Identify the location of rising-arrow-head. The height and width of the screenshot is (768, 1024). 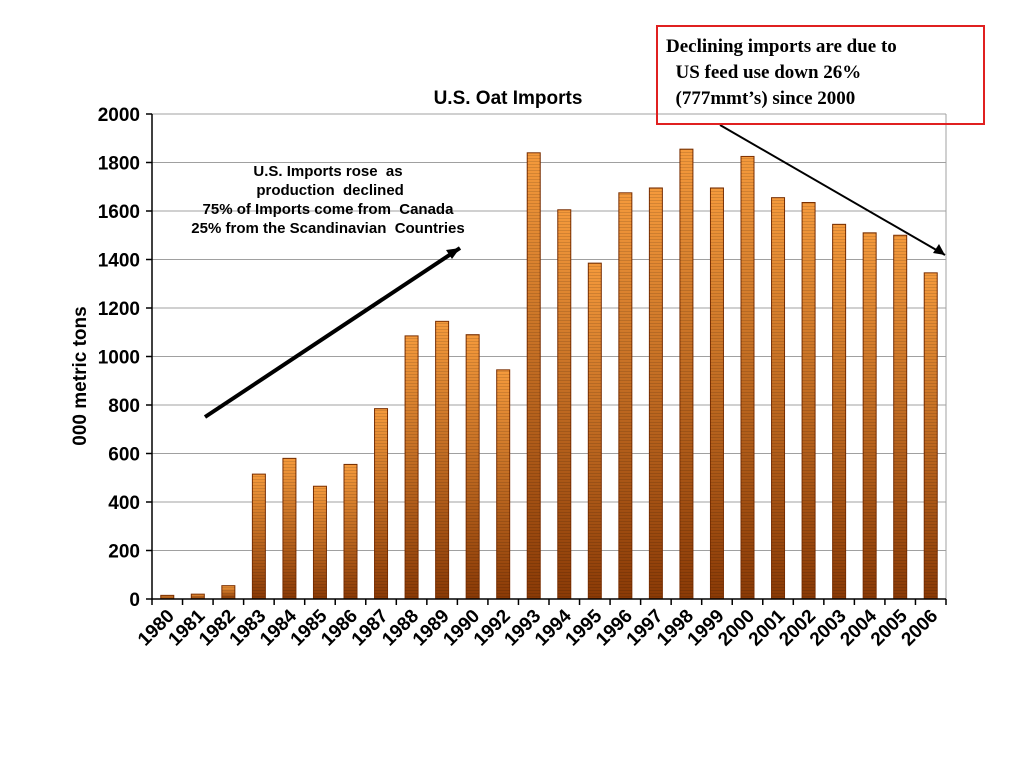
(453, 253).